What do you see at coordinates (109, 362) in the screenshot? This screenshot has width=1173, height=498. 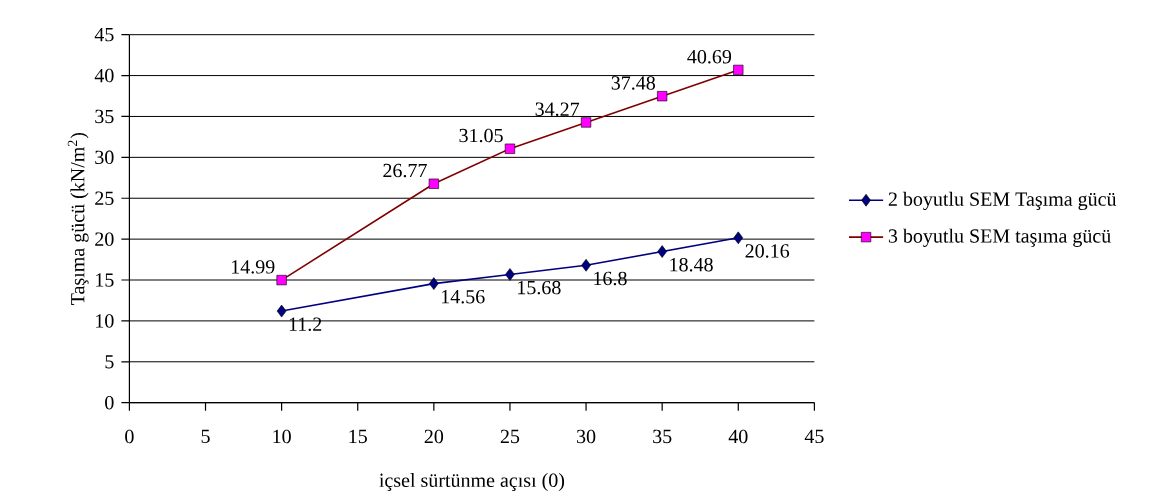 I see `y-tick-label: 5` at bounding box center [109, 362].